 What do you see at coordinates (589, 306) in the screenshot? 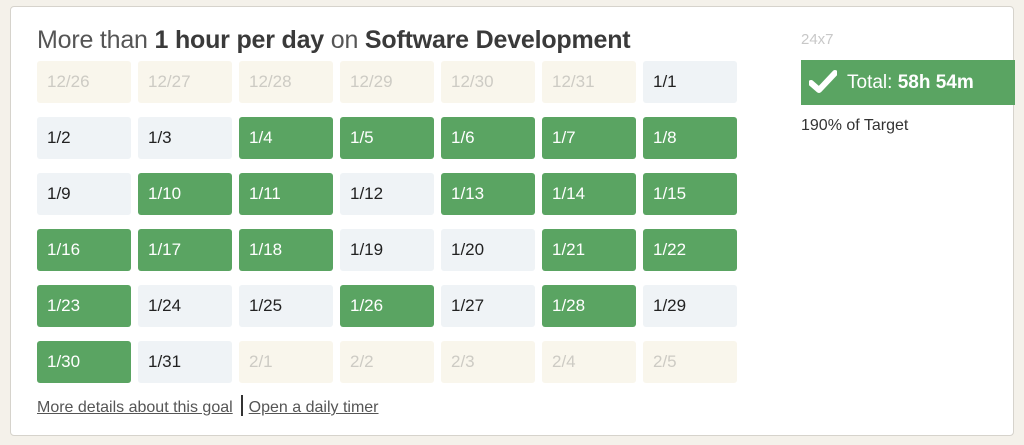
I see `calendar-day: 1/28` at bounding box center [589, 306].